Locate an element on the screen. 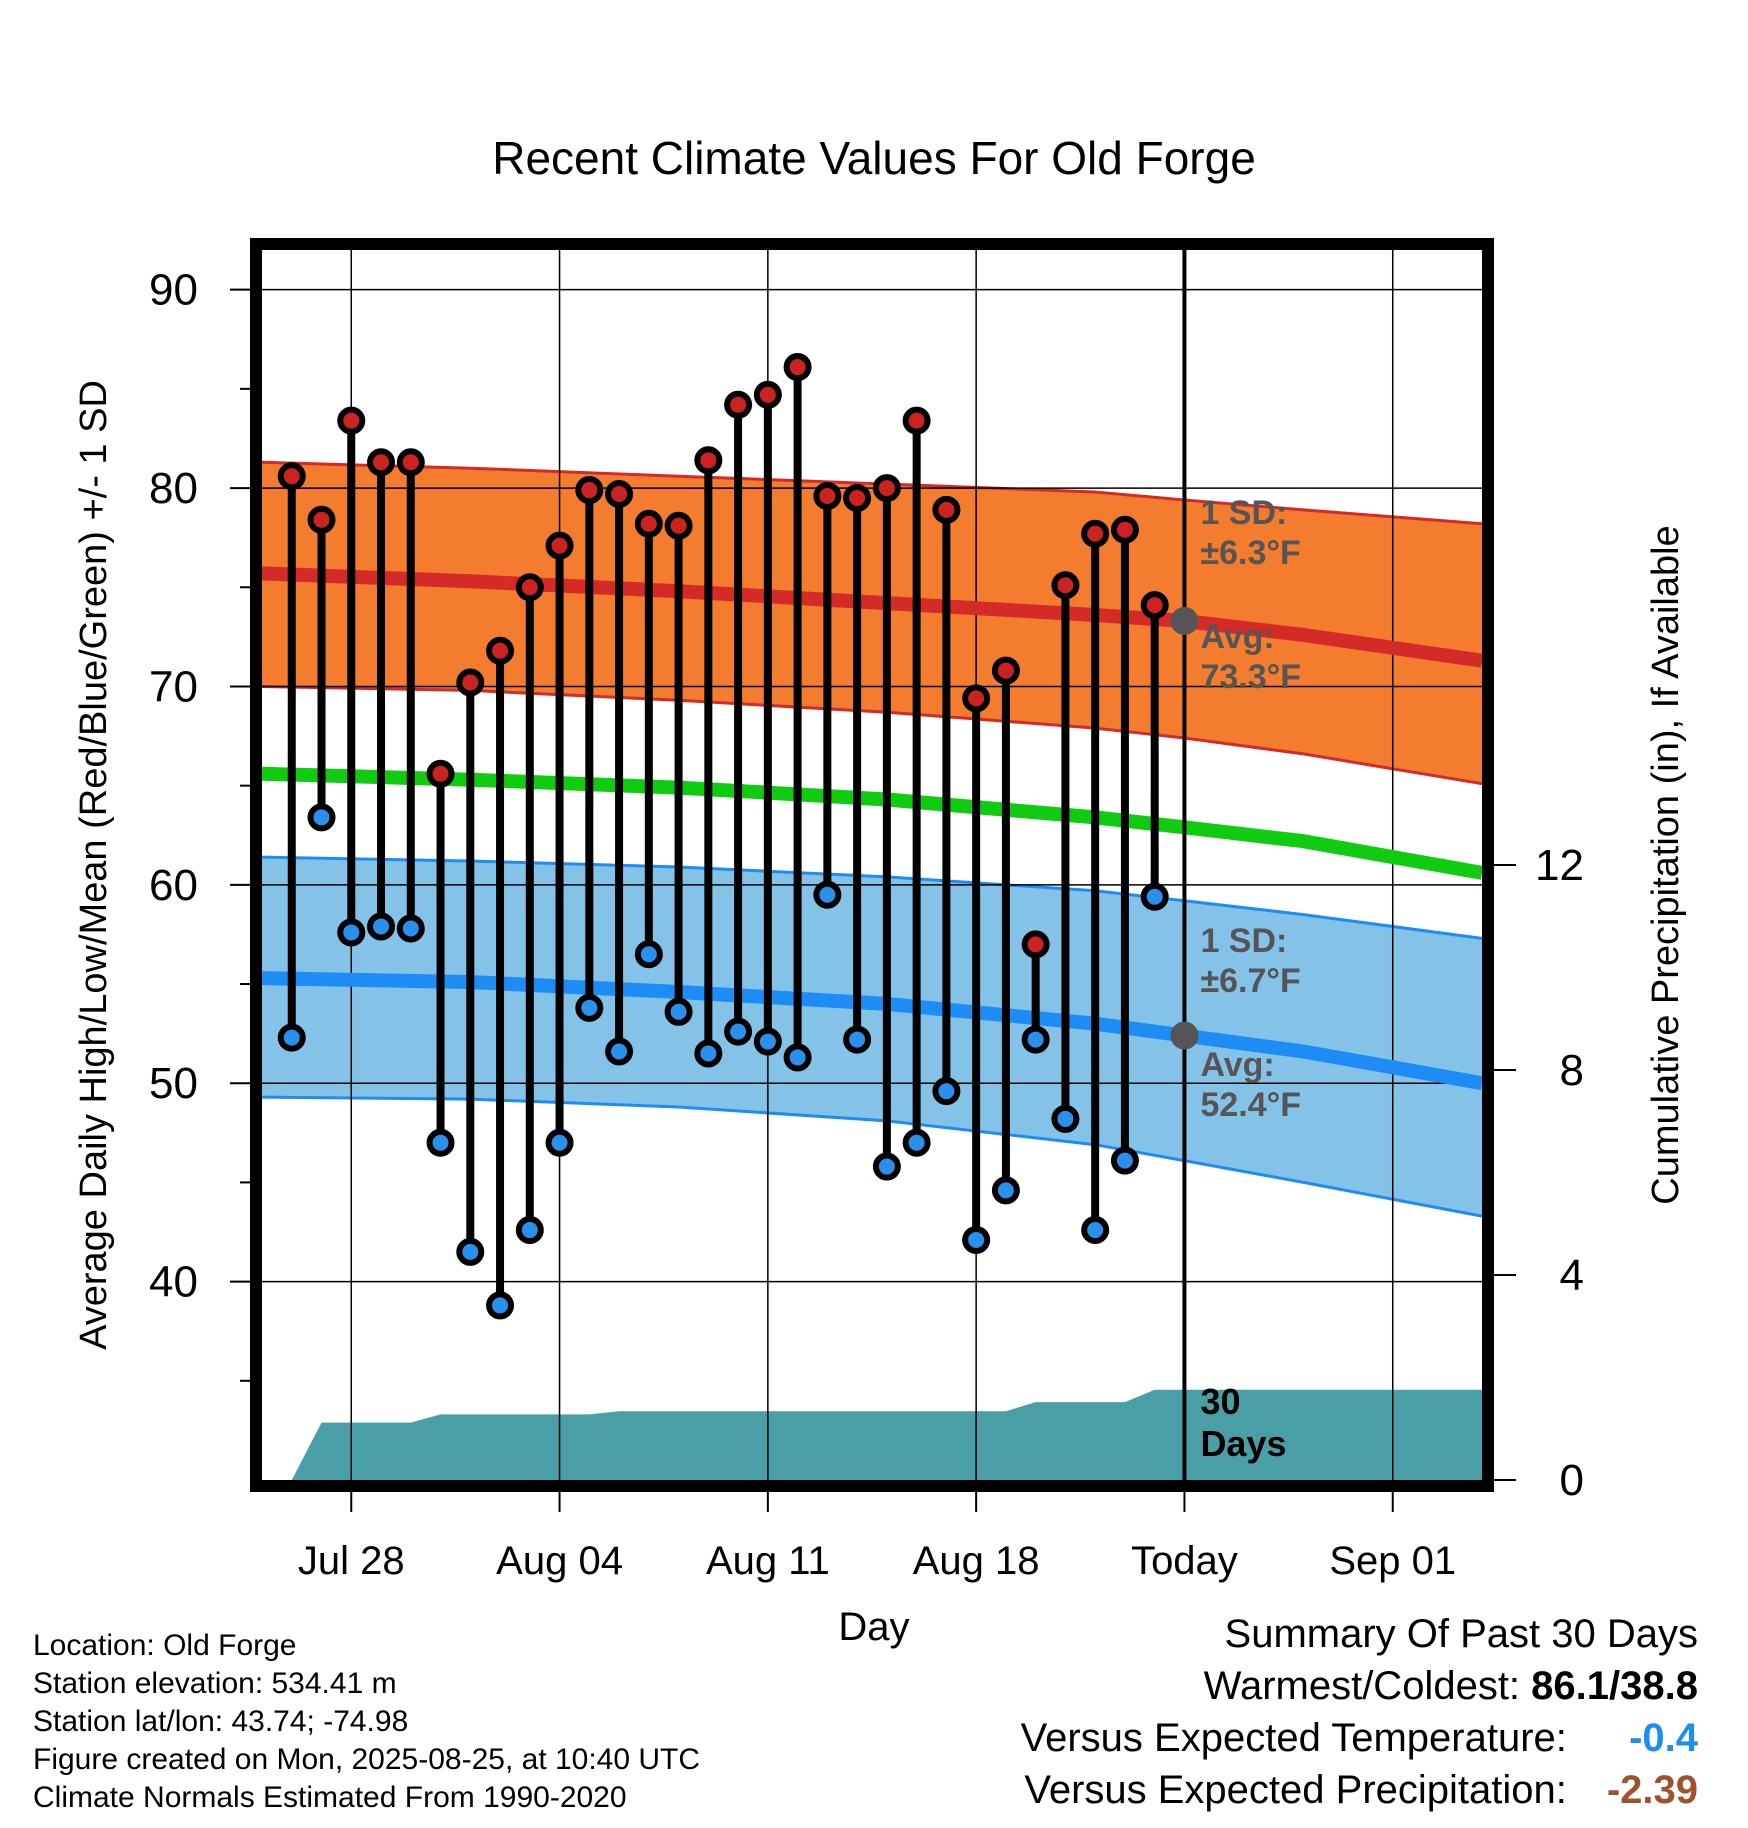 Image resolution: width=1748 pixels, height=1828 pixels. summary-warmest-value: 86.1/38.8 is located at coordinates (1614, 1686).